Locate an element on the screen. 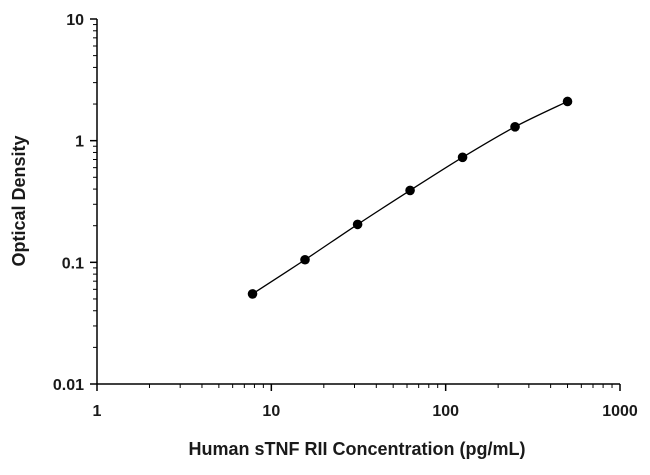 Image resolution: width=650 pixels, height=475 pixels. y-axis: 0.01 0.1 1 10 is located at coordinates (75, 203).